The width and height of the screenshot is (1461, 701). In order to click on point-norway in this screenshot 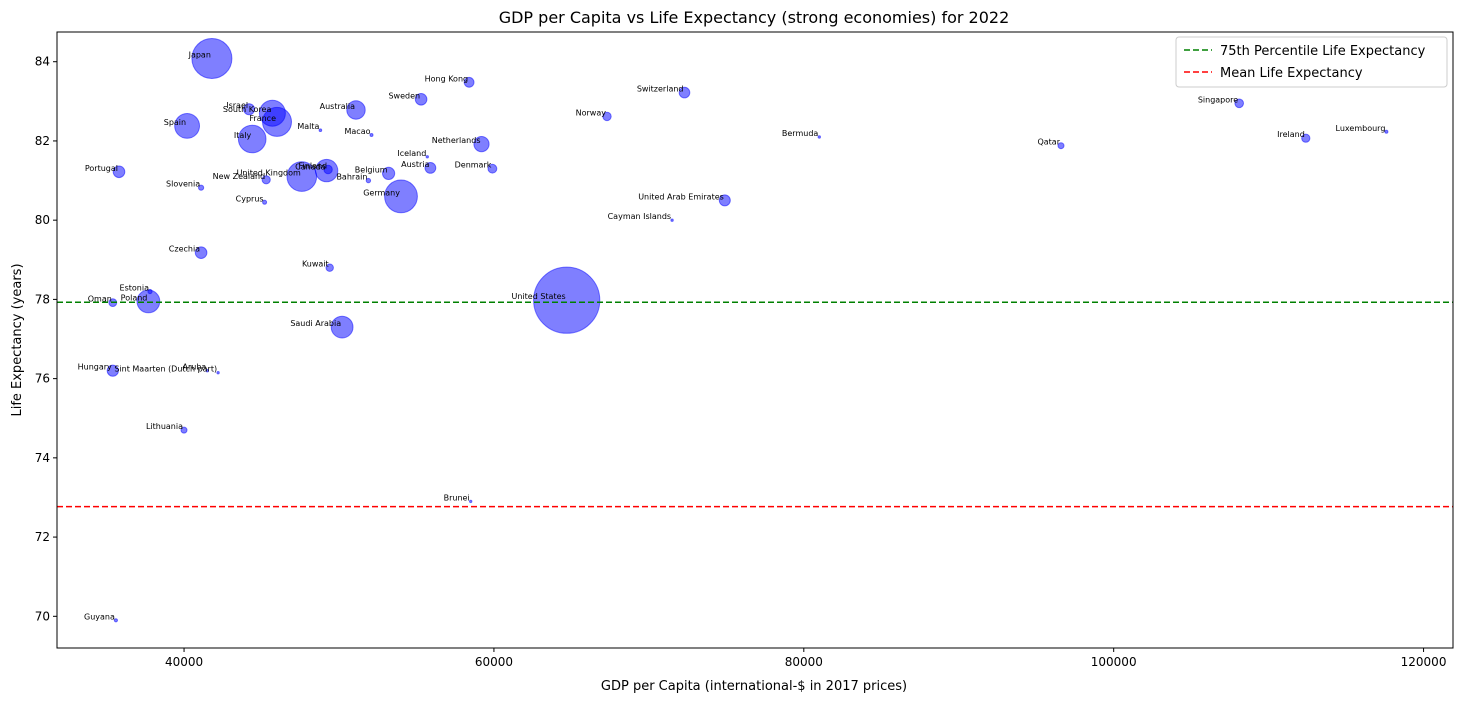, I will do `click(607, 116)`.